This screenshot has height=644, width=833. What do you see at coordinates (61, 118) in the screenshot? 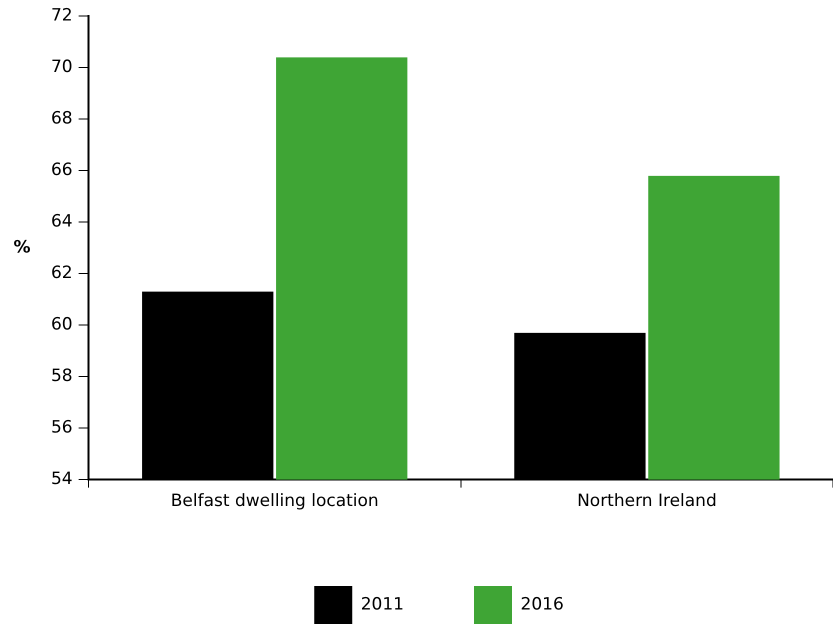
I see `y-tick-label: 68` at bounding box center [61, 118].